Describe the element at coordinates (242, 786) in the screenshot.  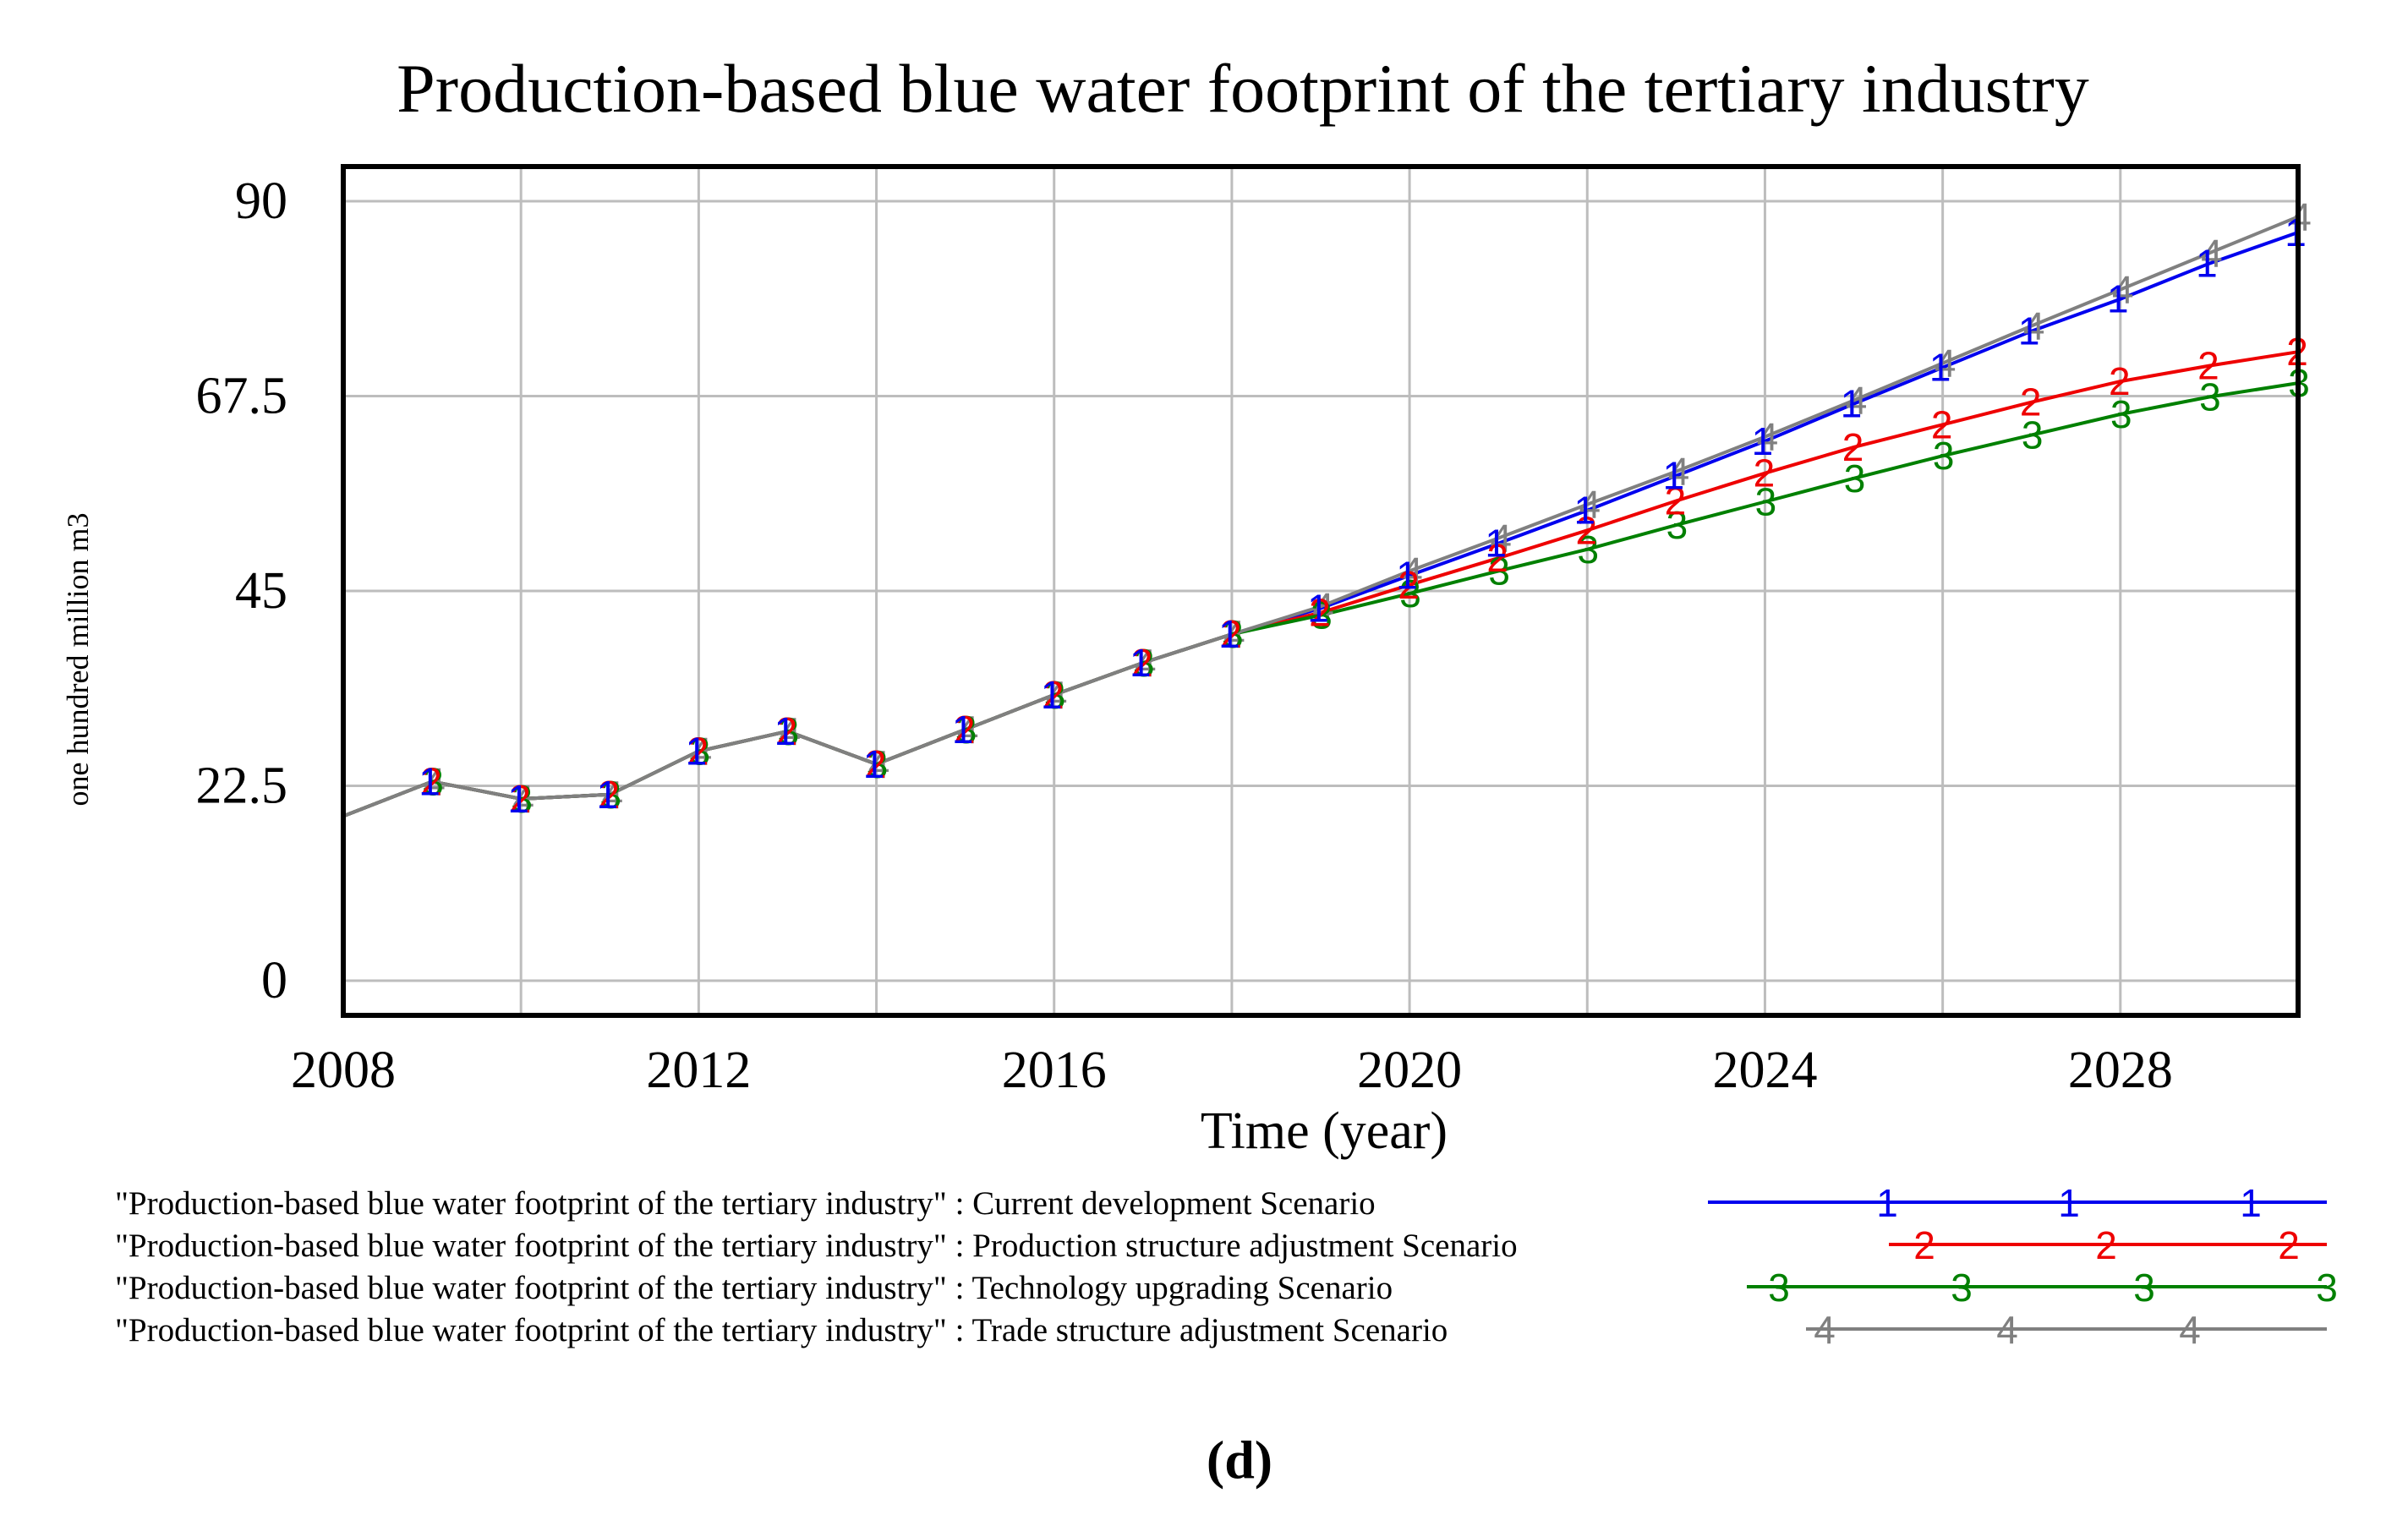
I see `y-tick-label: 22.5` at that location.